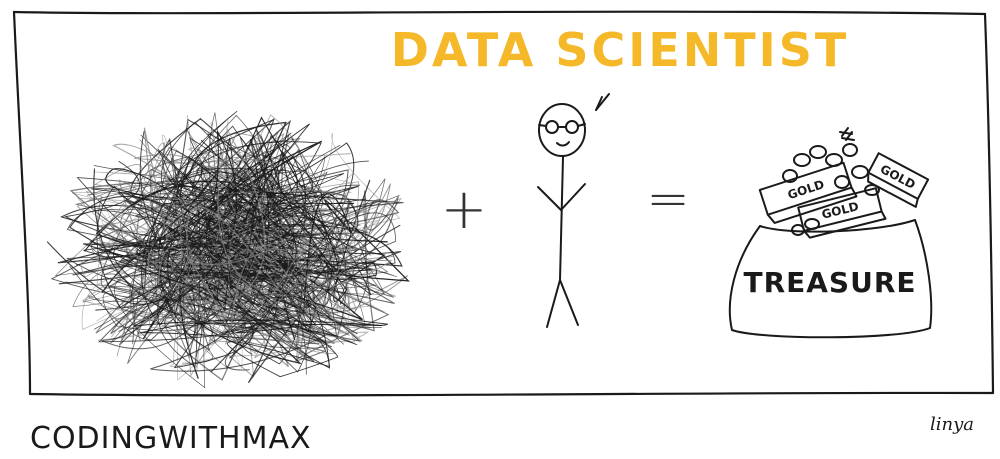 The height and width of the screenshot is (459, 1000). Describe the element at coordinates (573, 210) in the screenshot. I see `stick-figure-data-scientist` at that location.